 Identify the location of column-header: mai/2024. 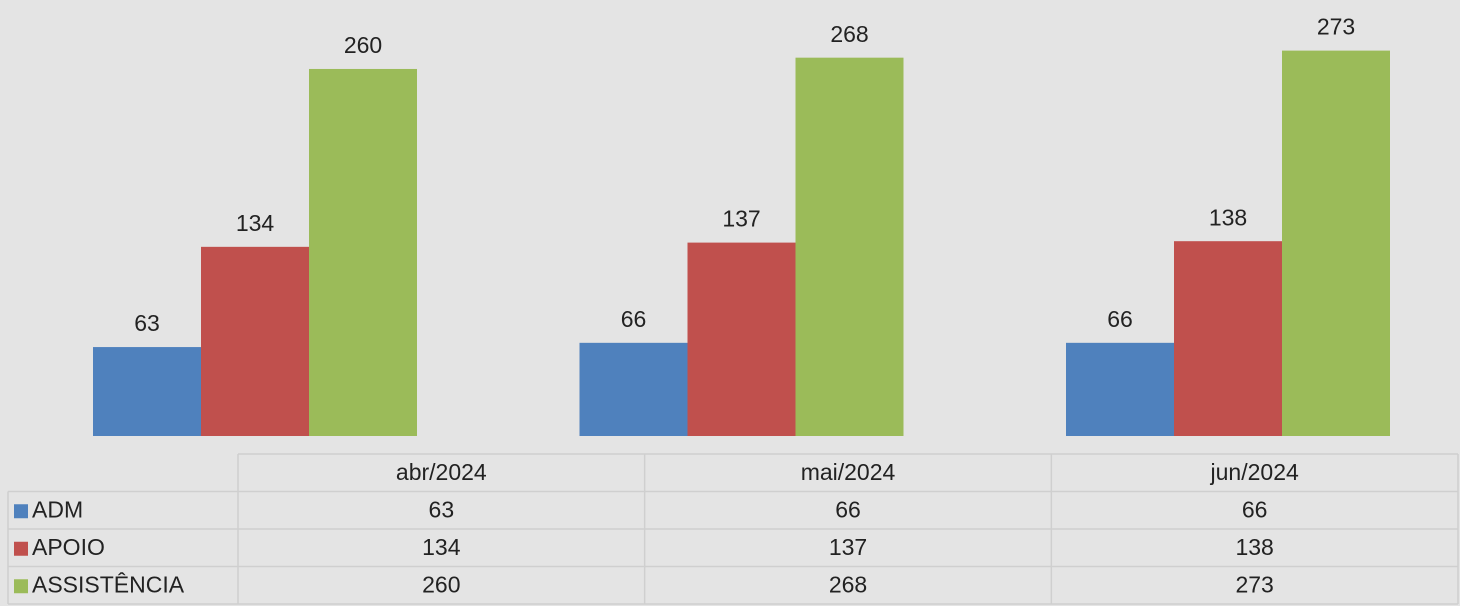
(848, 472).